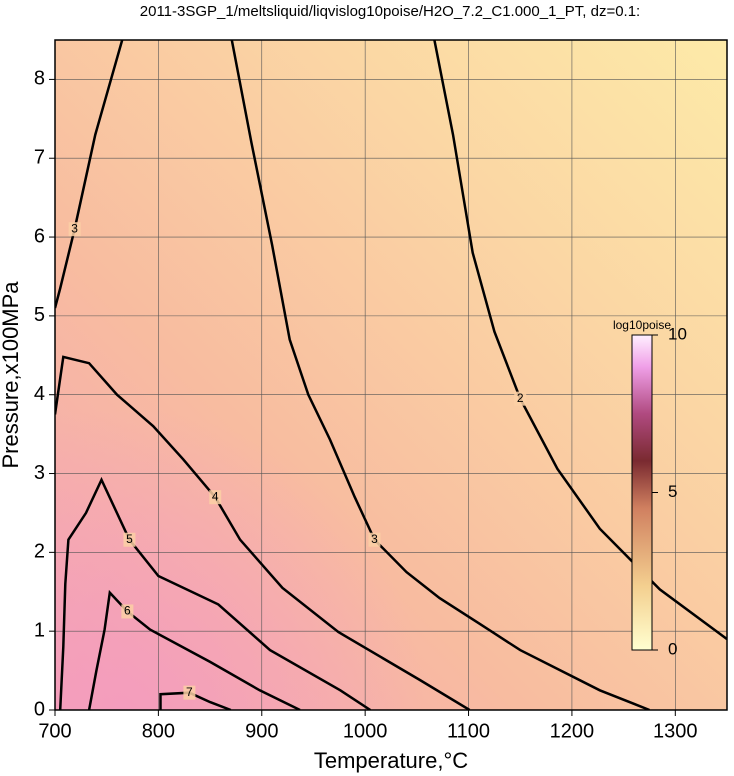  I want to click on y-tick-label: 2, so click(39, 552).